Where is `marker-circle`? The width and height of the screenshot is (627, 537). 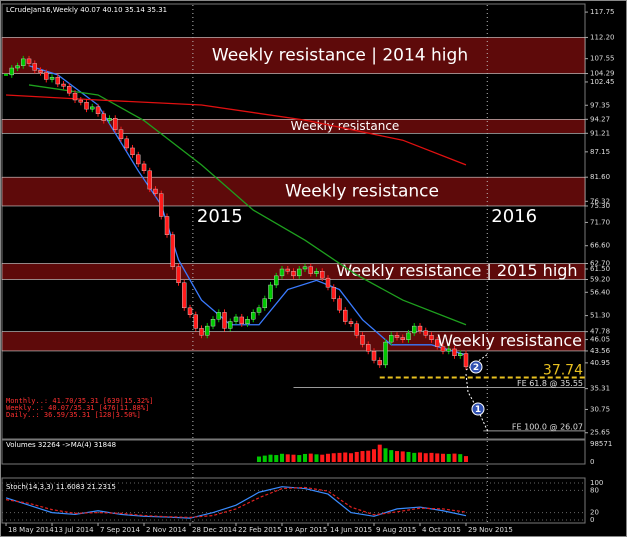 marker-circle is located at coordinates (476, 367).